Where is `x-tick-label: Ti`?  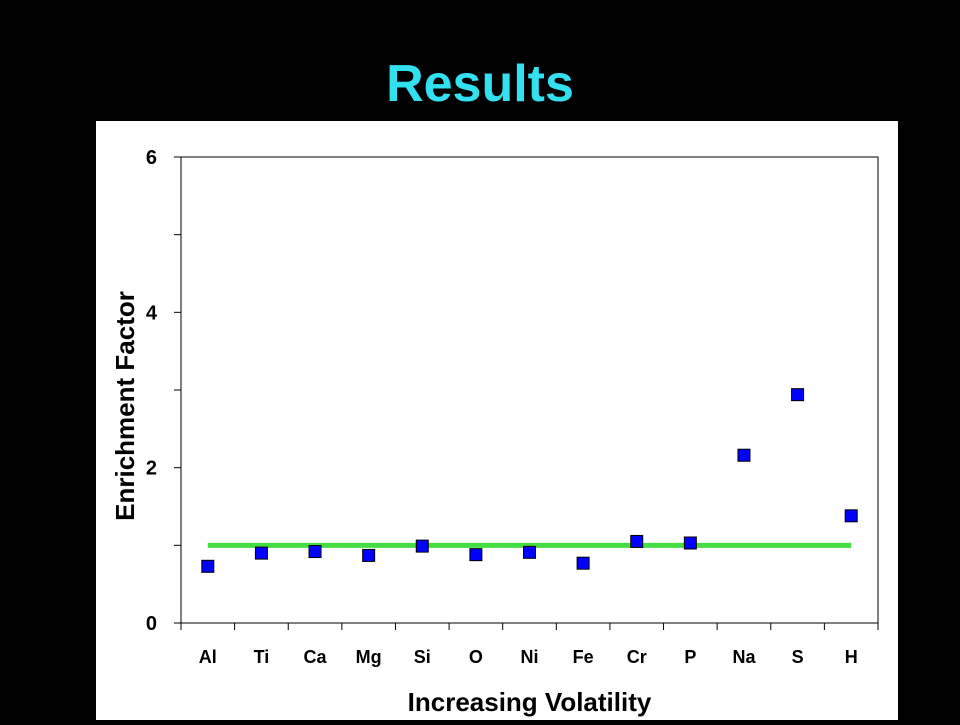 x-tick-label: Ti is located at coordinates (262, 657).